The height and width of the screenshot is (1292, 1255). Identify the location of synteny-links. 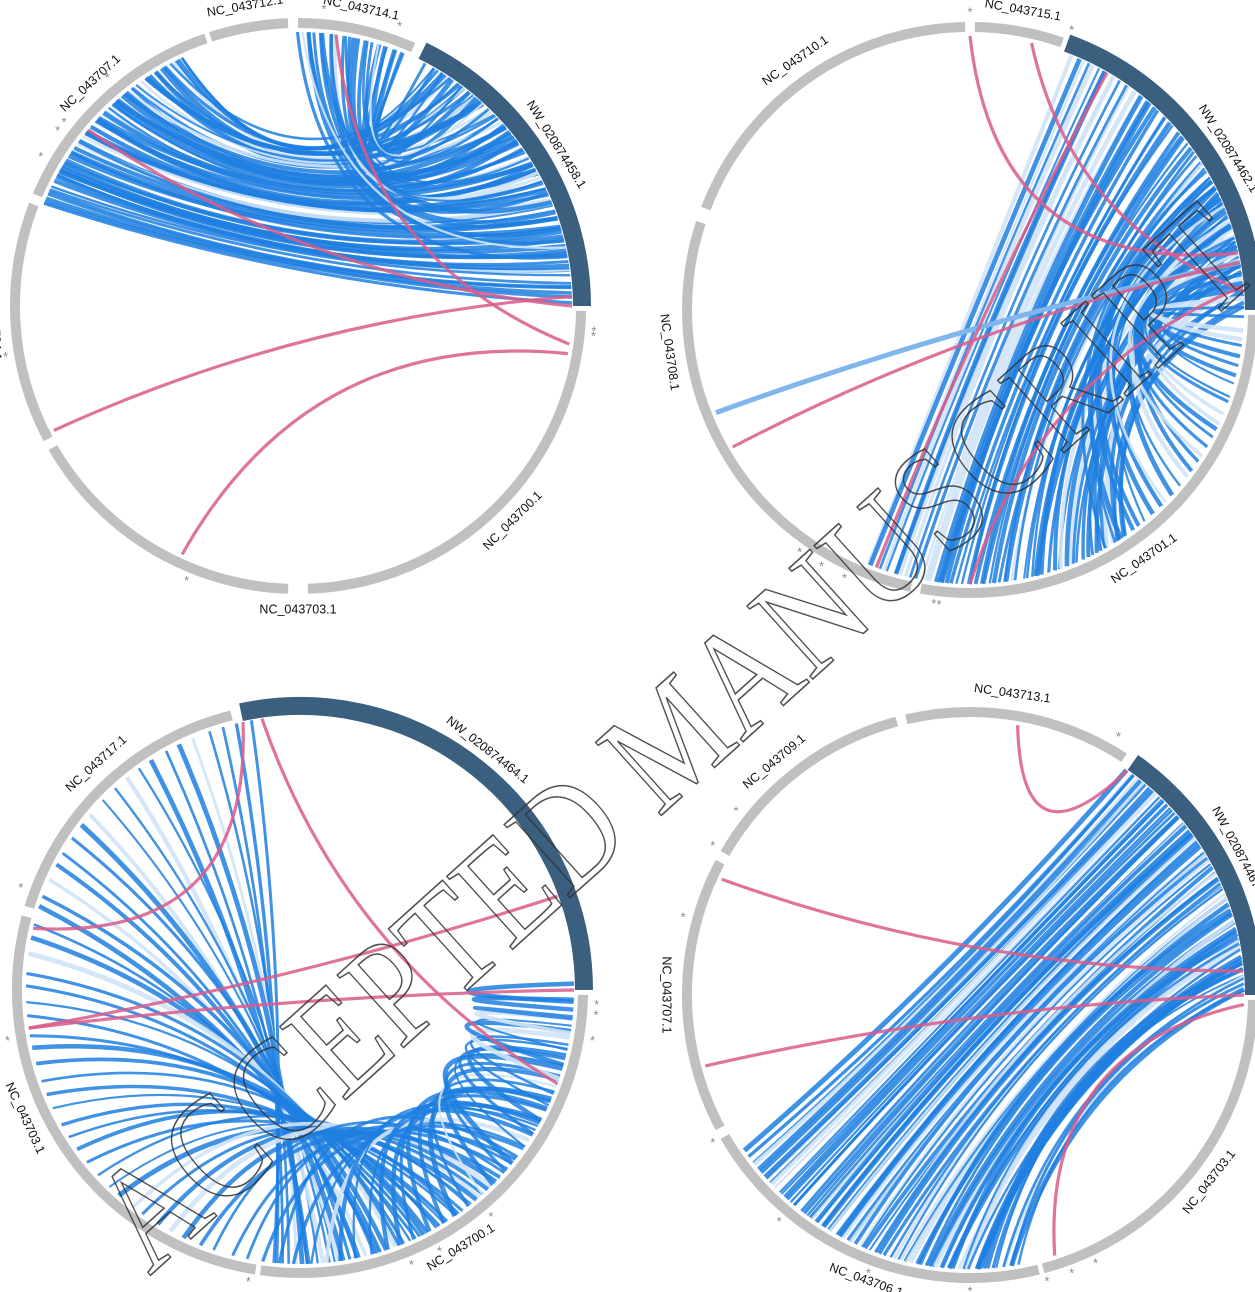
(308, 168).